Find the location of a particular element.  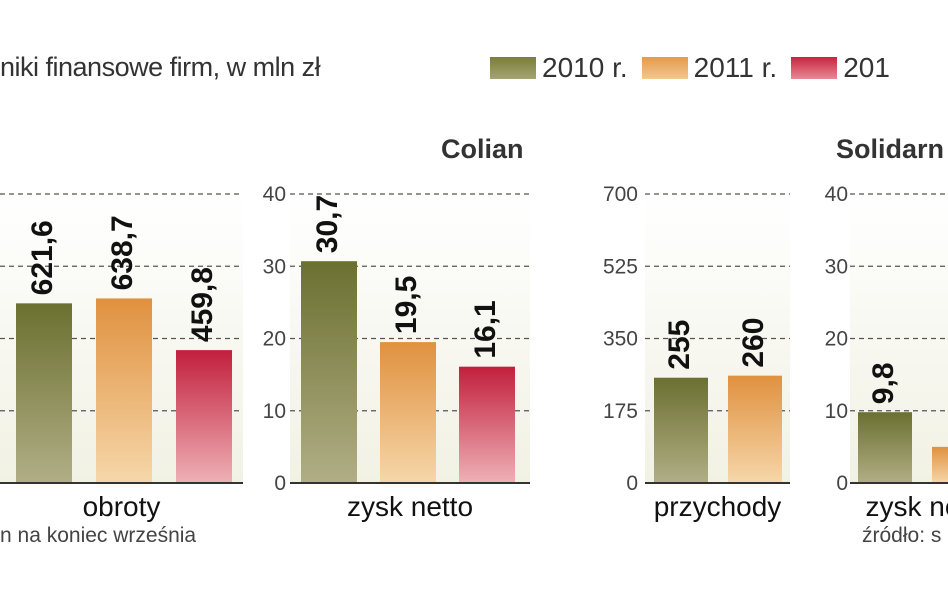

y-tick-label: 525 is located at coordinates (620, 266).